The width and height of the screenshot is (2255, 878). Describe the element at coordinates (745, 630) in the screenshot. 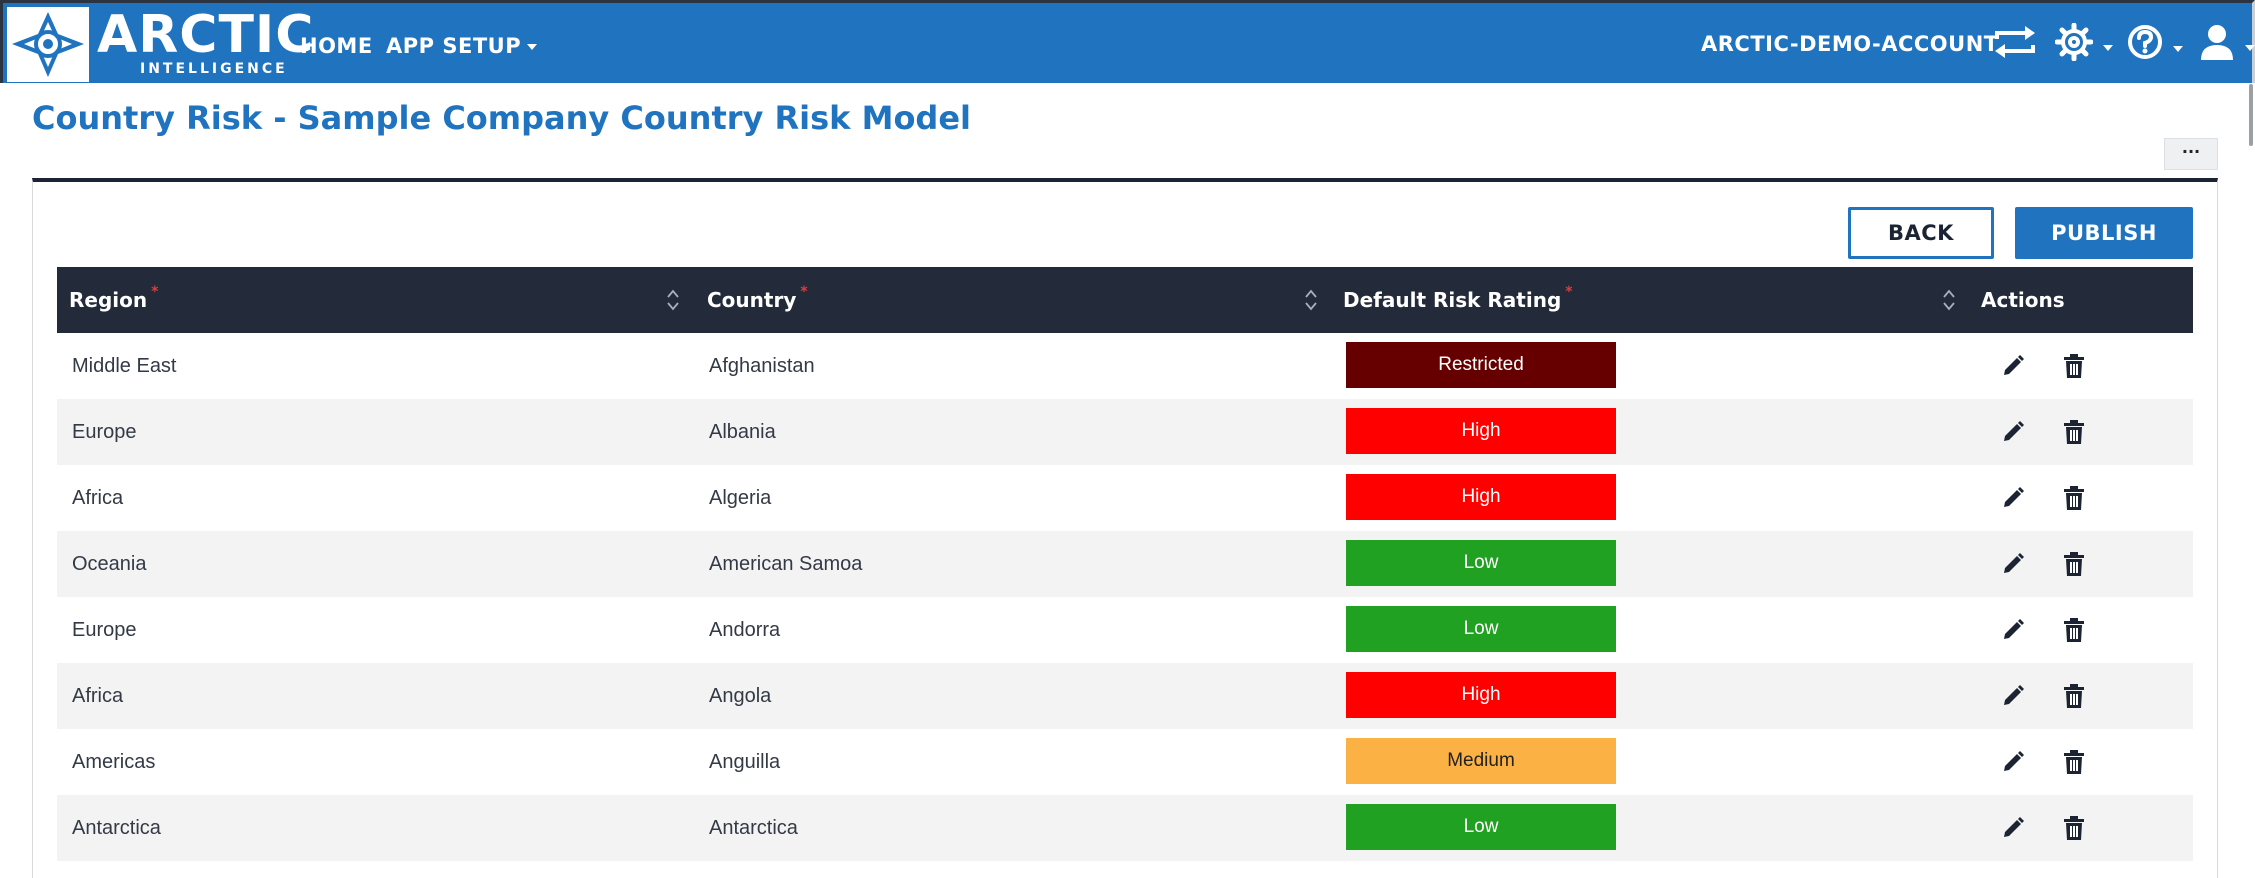

I see `cell-country: Andorra` at that location.